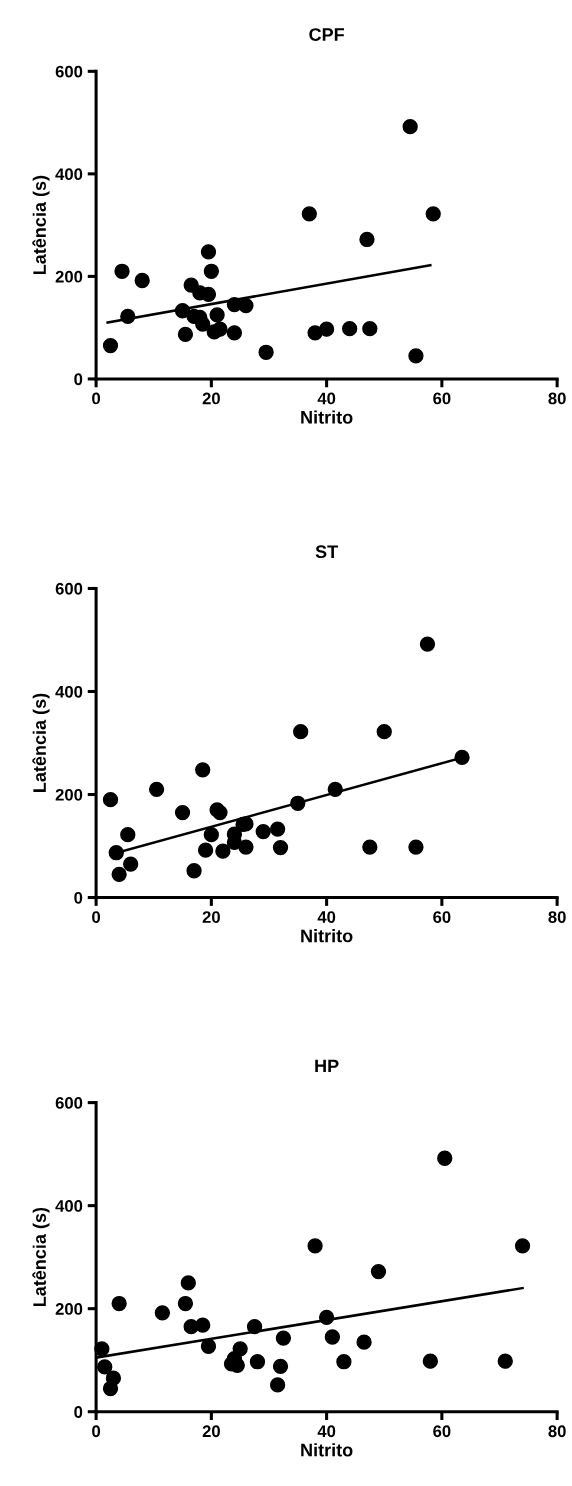  What do you see at coordinates (327, 34) in the screenshot?
I see `chart-title: CPF` at bounding box center [327, 34].